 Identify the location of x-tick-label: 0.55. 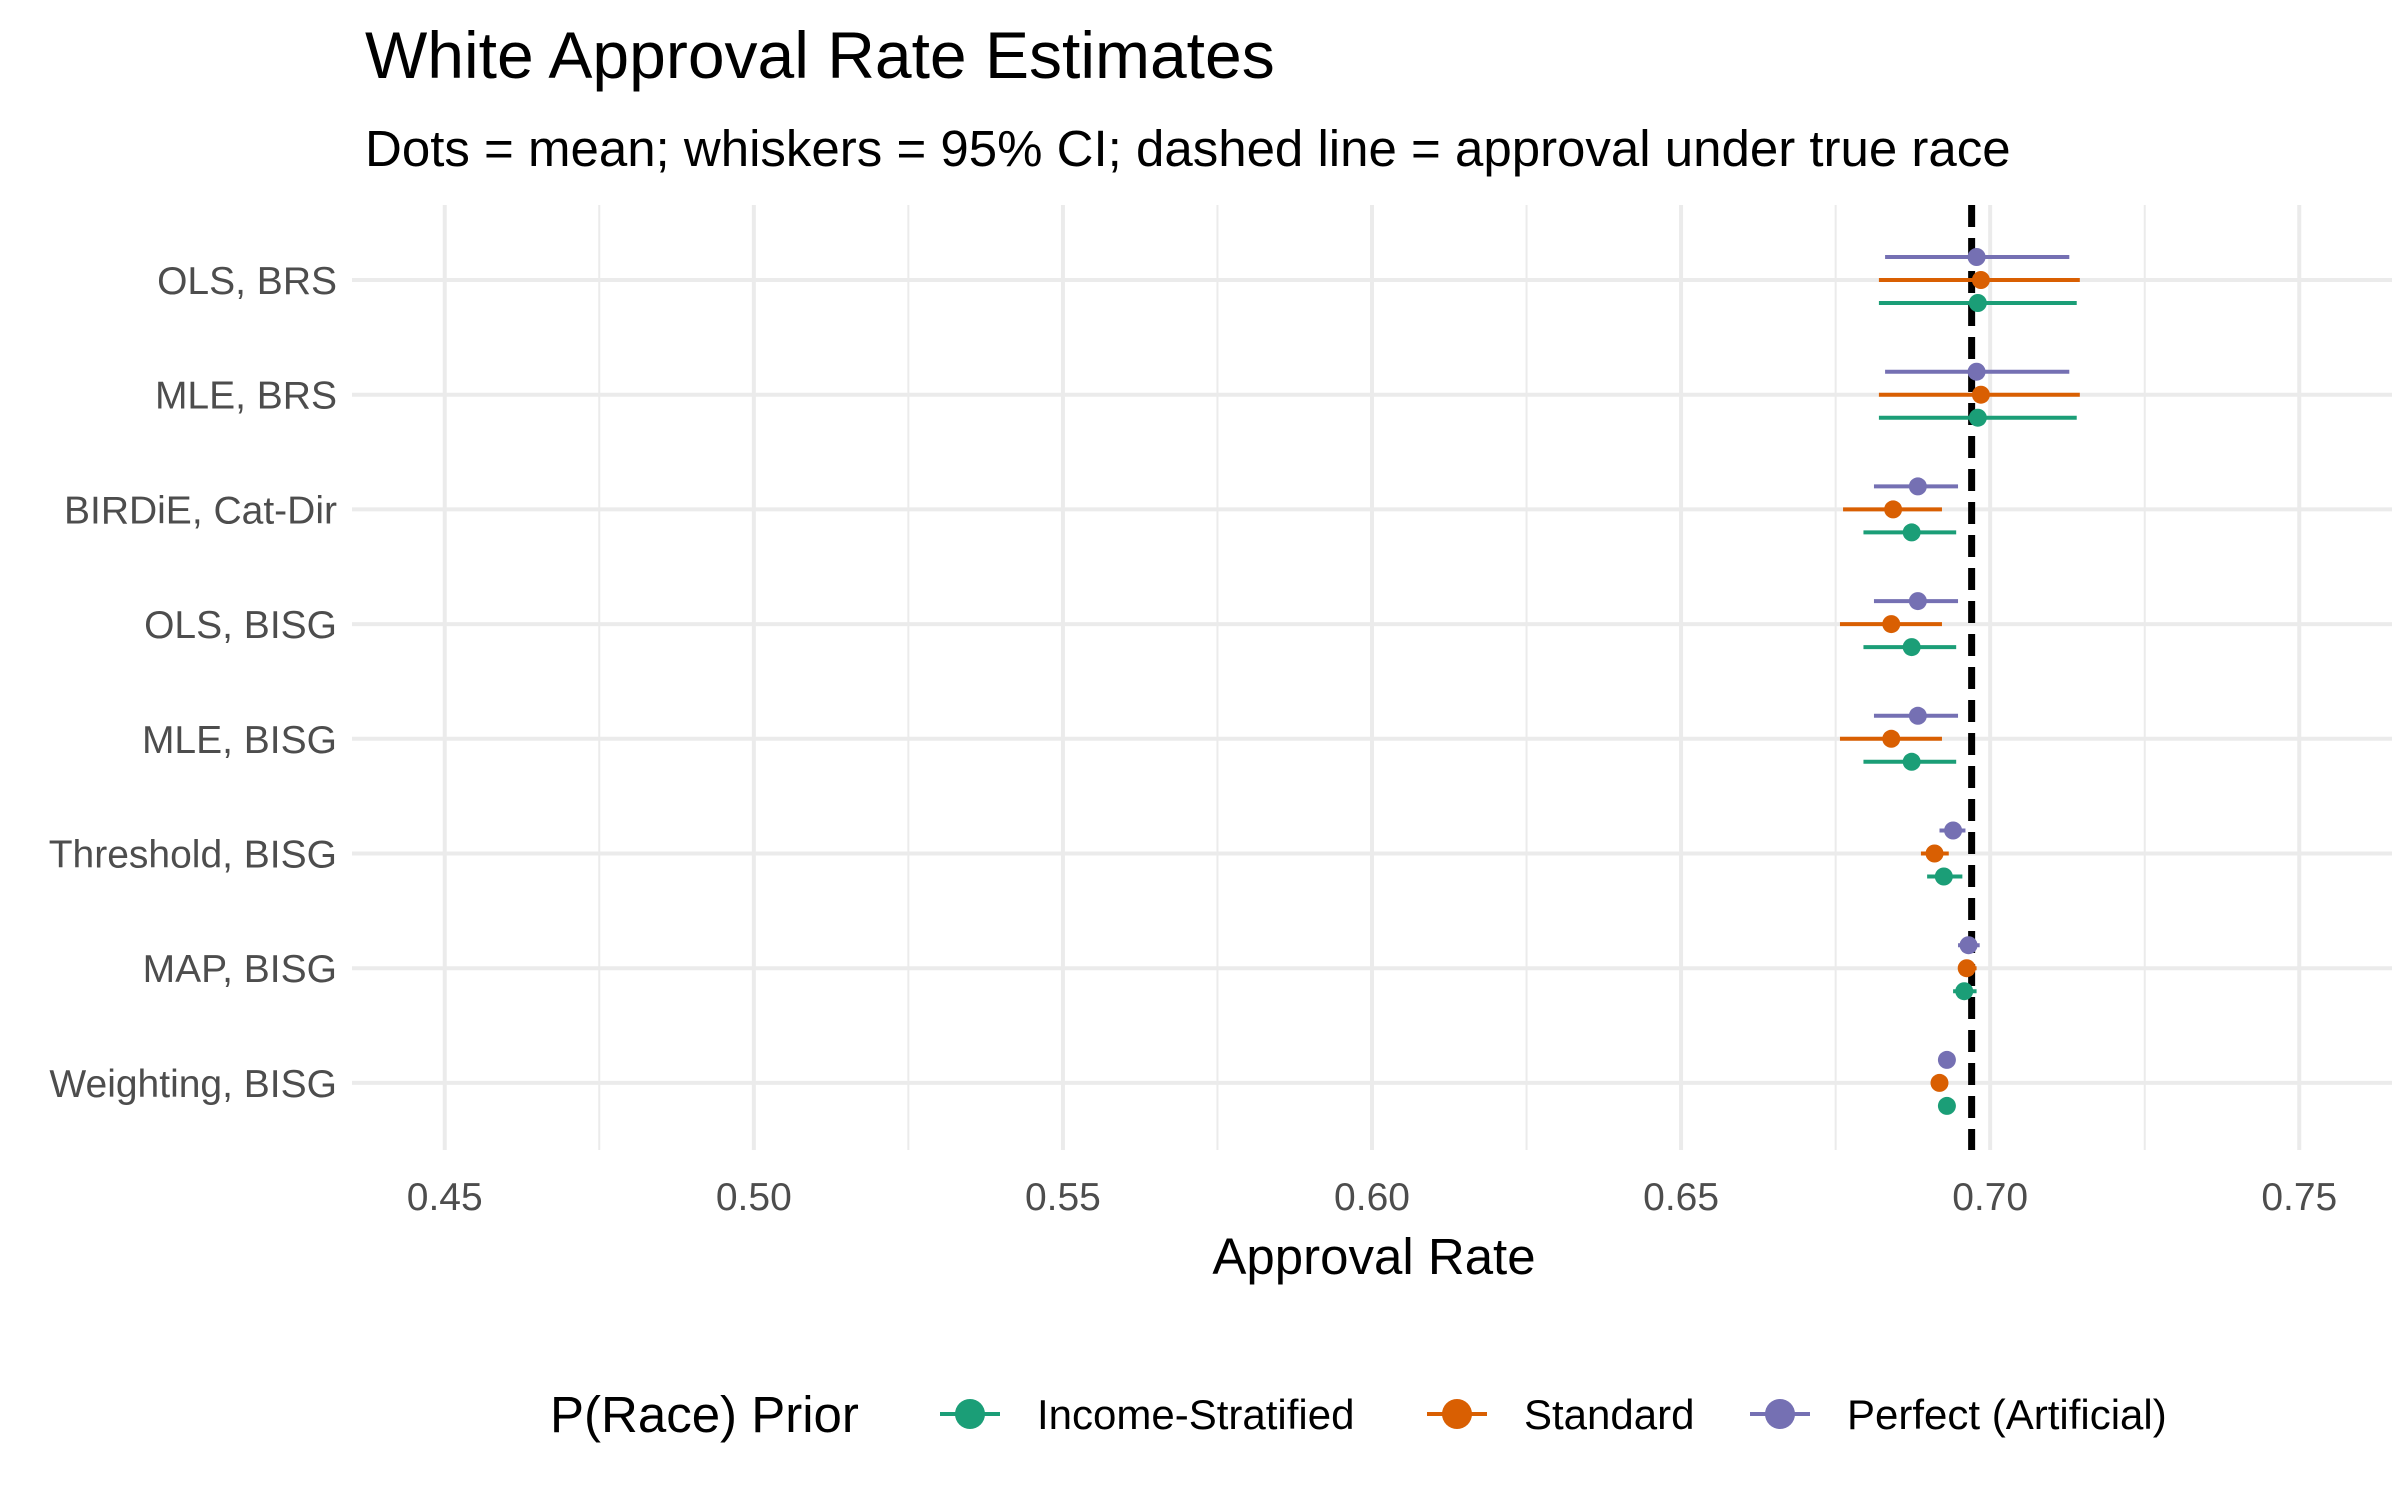
(1063, 1197).